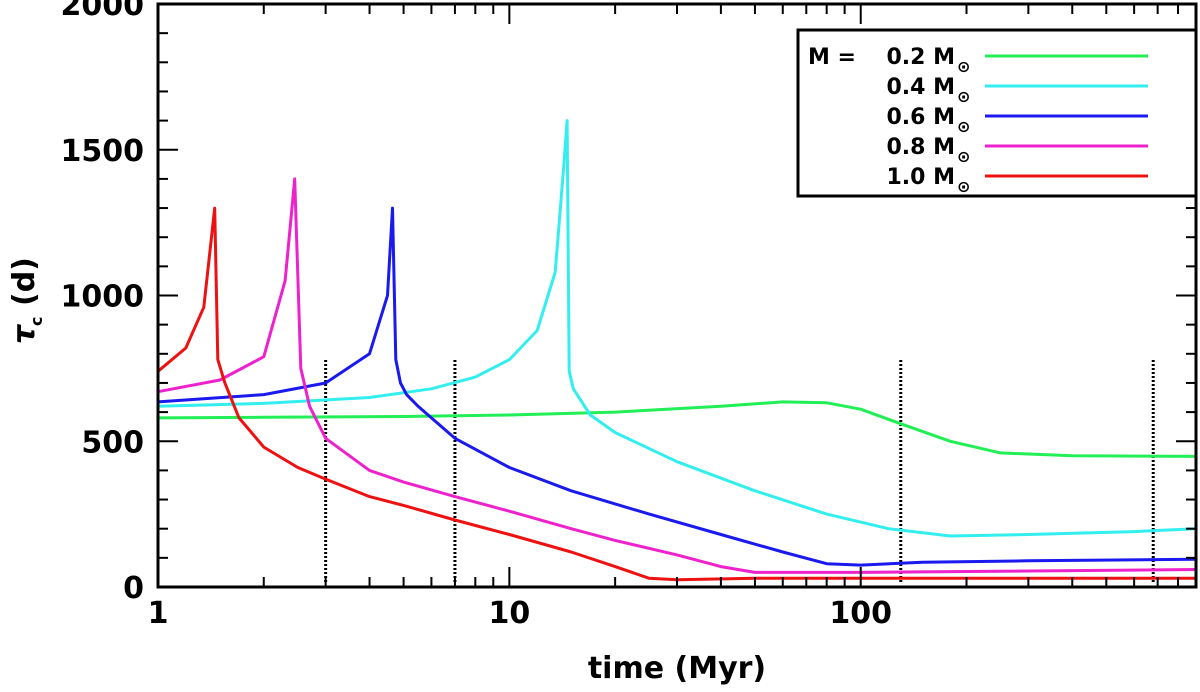  Describe the element at coordinates (677, 668) in the screenshot. I see `x-axis-label: time (Myr)` at that location.